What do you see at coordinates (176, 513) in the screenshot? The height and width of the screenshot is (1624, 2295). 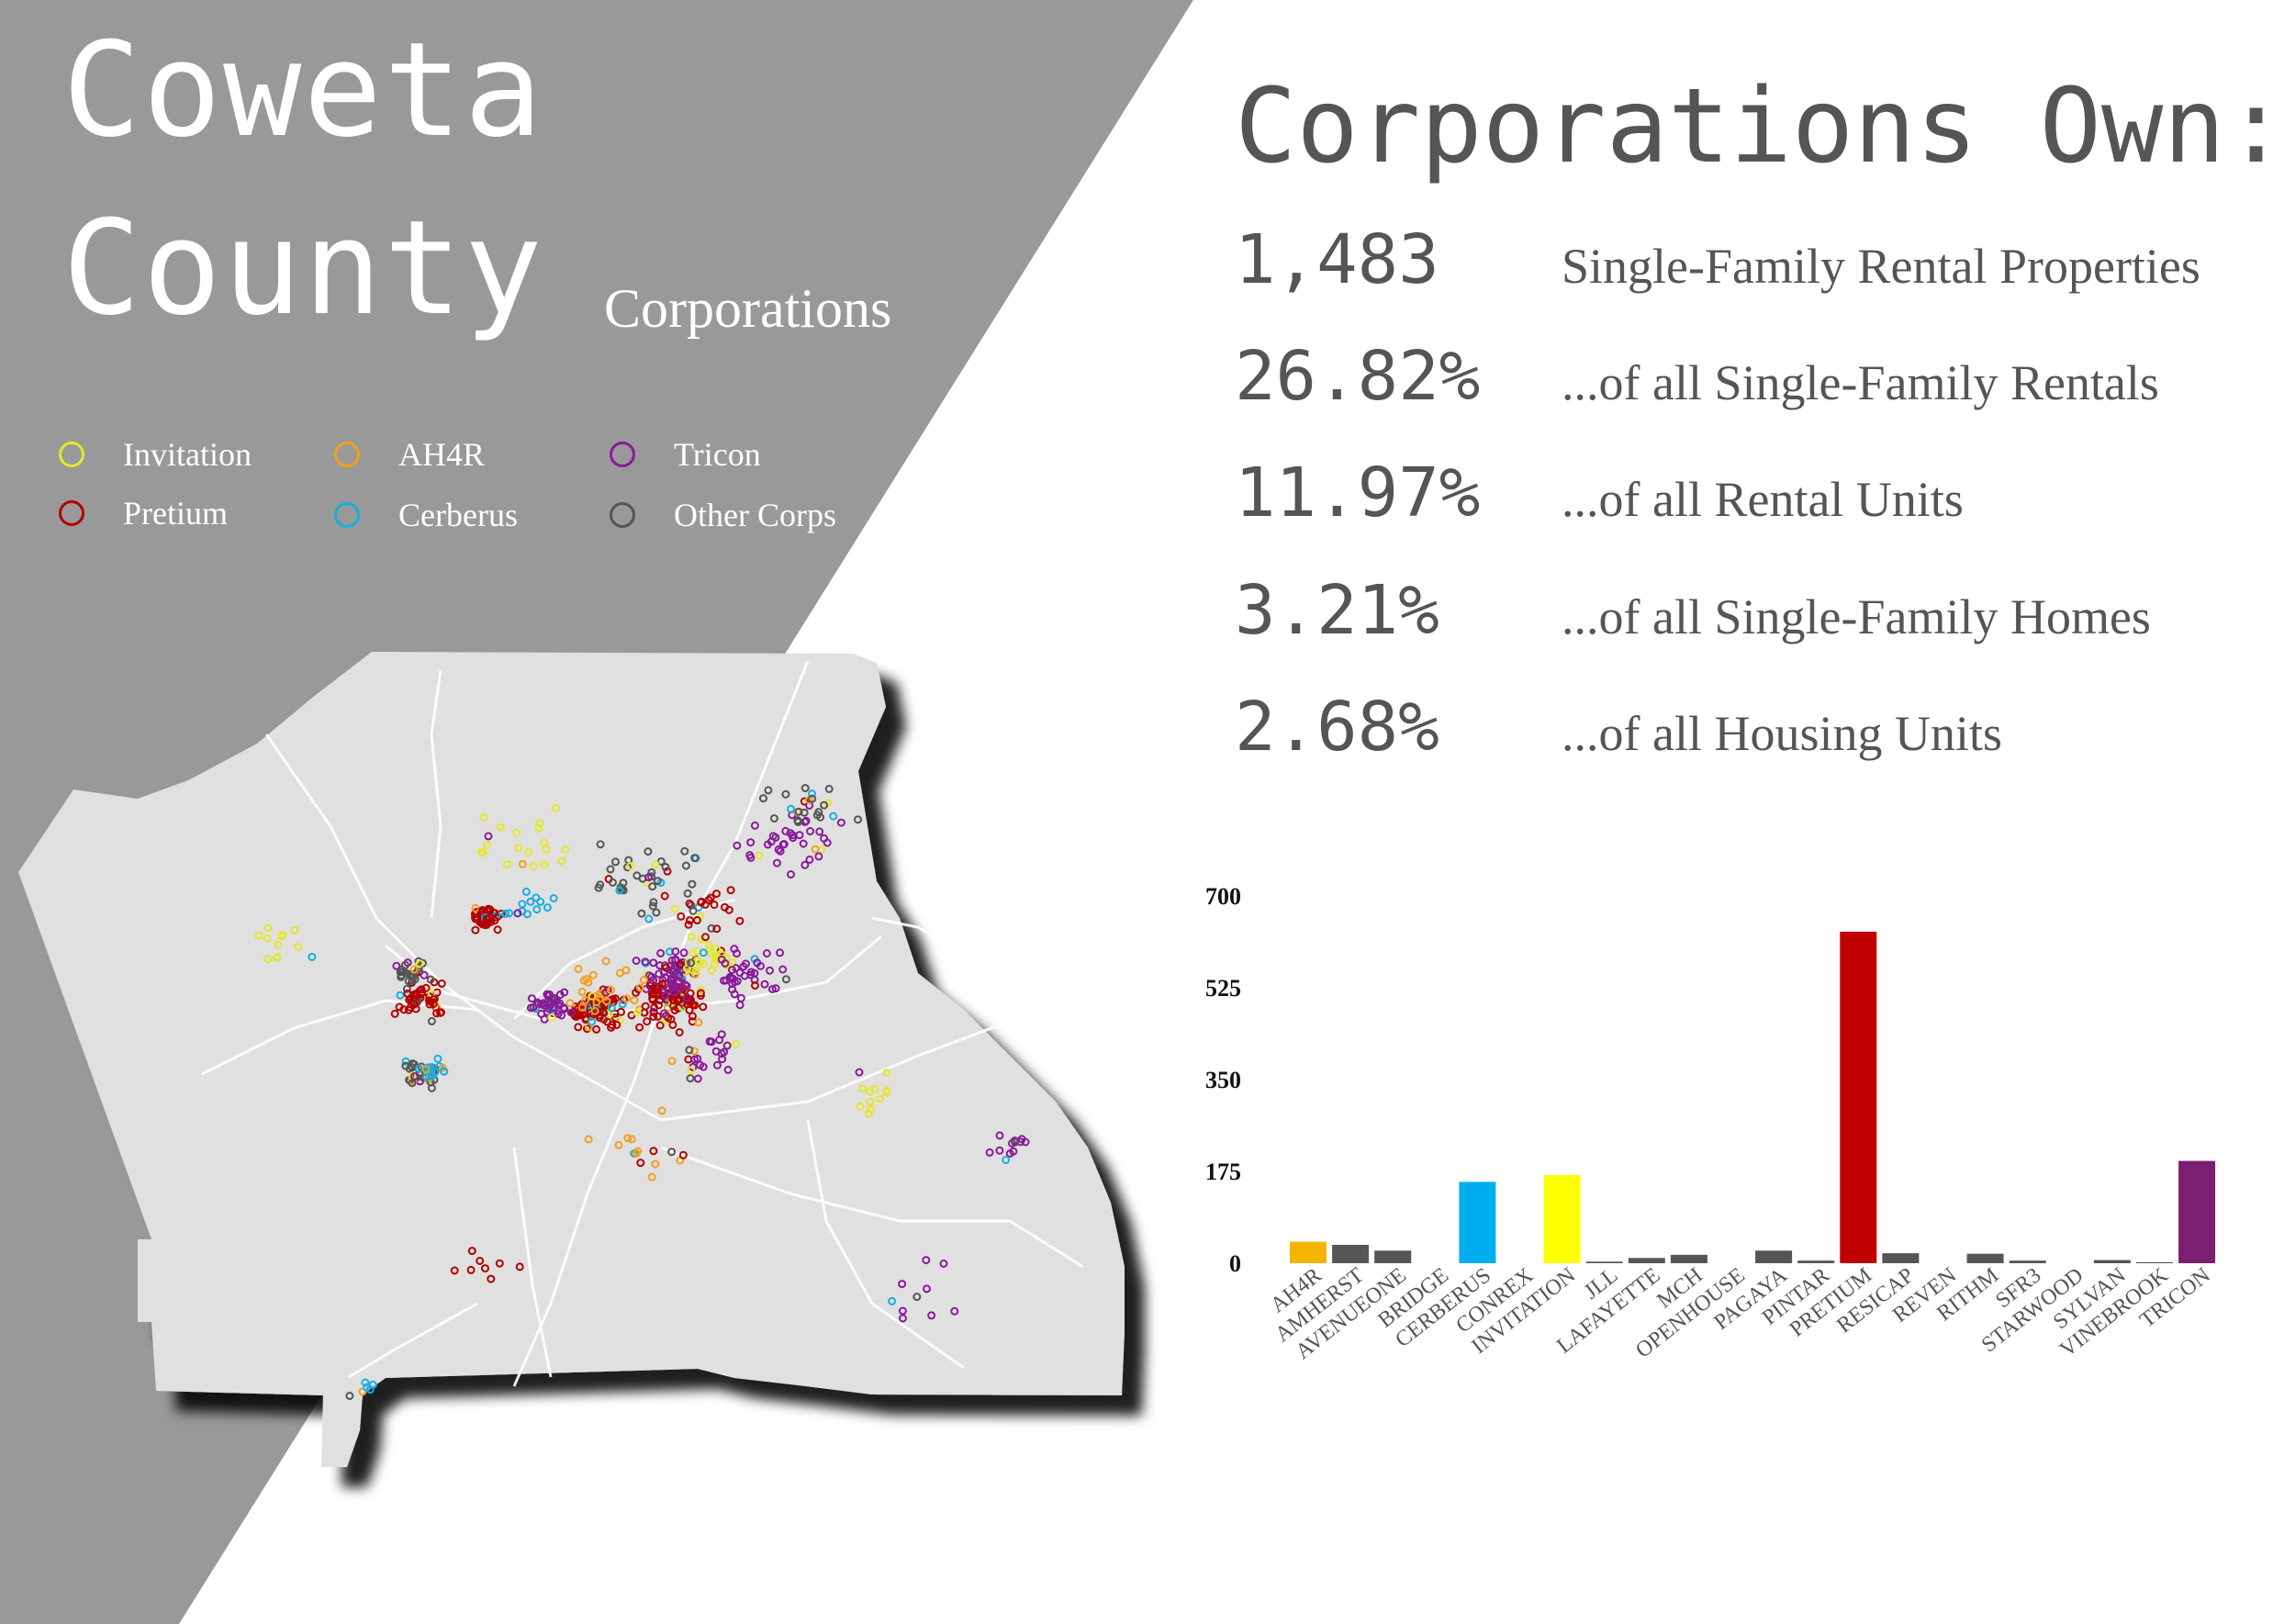 I see `legend-label-pretium: Pretium` at bounding box center [176, 513].